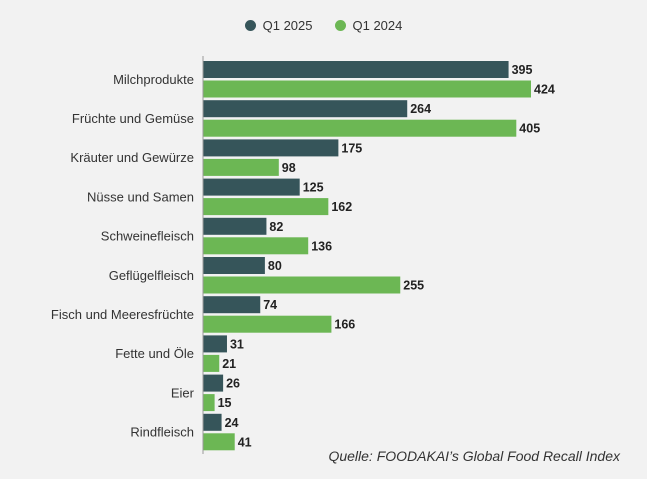 The width and height of the screenshot is (647, 479). What do you see at coordinates (420, 109) in the screenshot?
I see `data-label: 264` at bounding box center [420, 109].